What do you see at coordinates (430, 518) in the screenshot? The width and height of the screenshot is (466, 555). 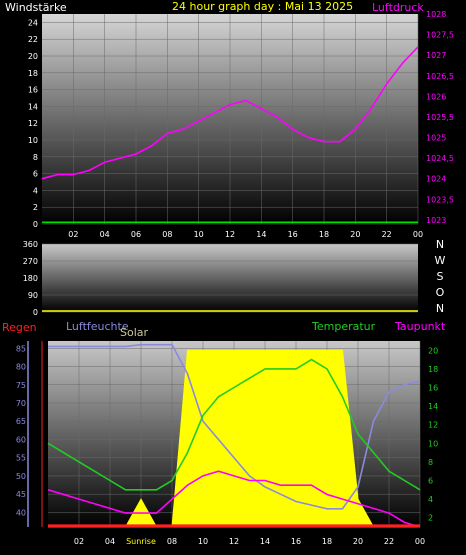 I see `y-right-tick-label: 2` at bounding box center [430, 518].